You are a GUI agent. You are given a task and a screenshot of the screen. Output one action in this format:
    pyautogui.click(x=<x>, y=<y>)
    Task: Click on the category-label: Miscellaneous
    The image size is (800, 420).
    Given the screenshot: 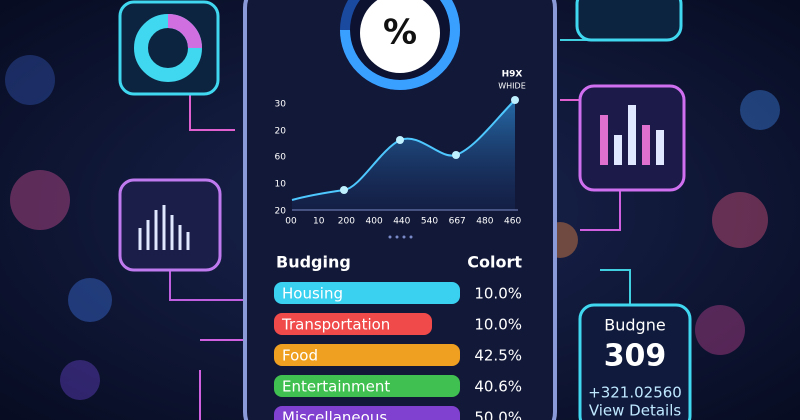 What is the action you would take?
    pyautogui.click(x=334, y=414)
    